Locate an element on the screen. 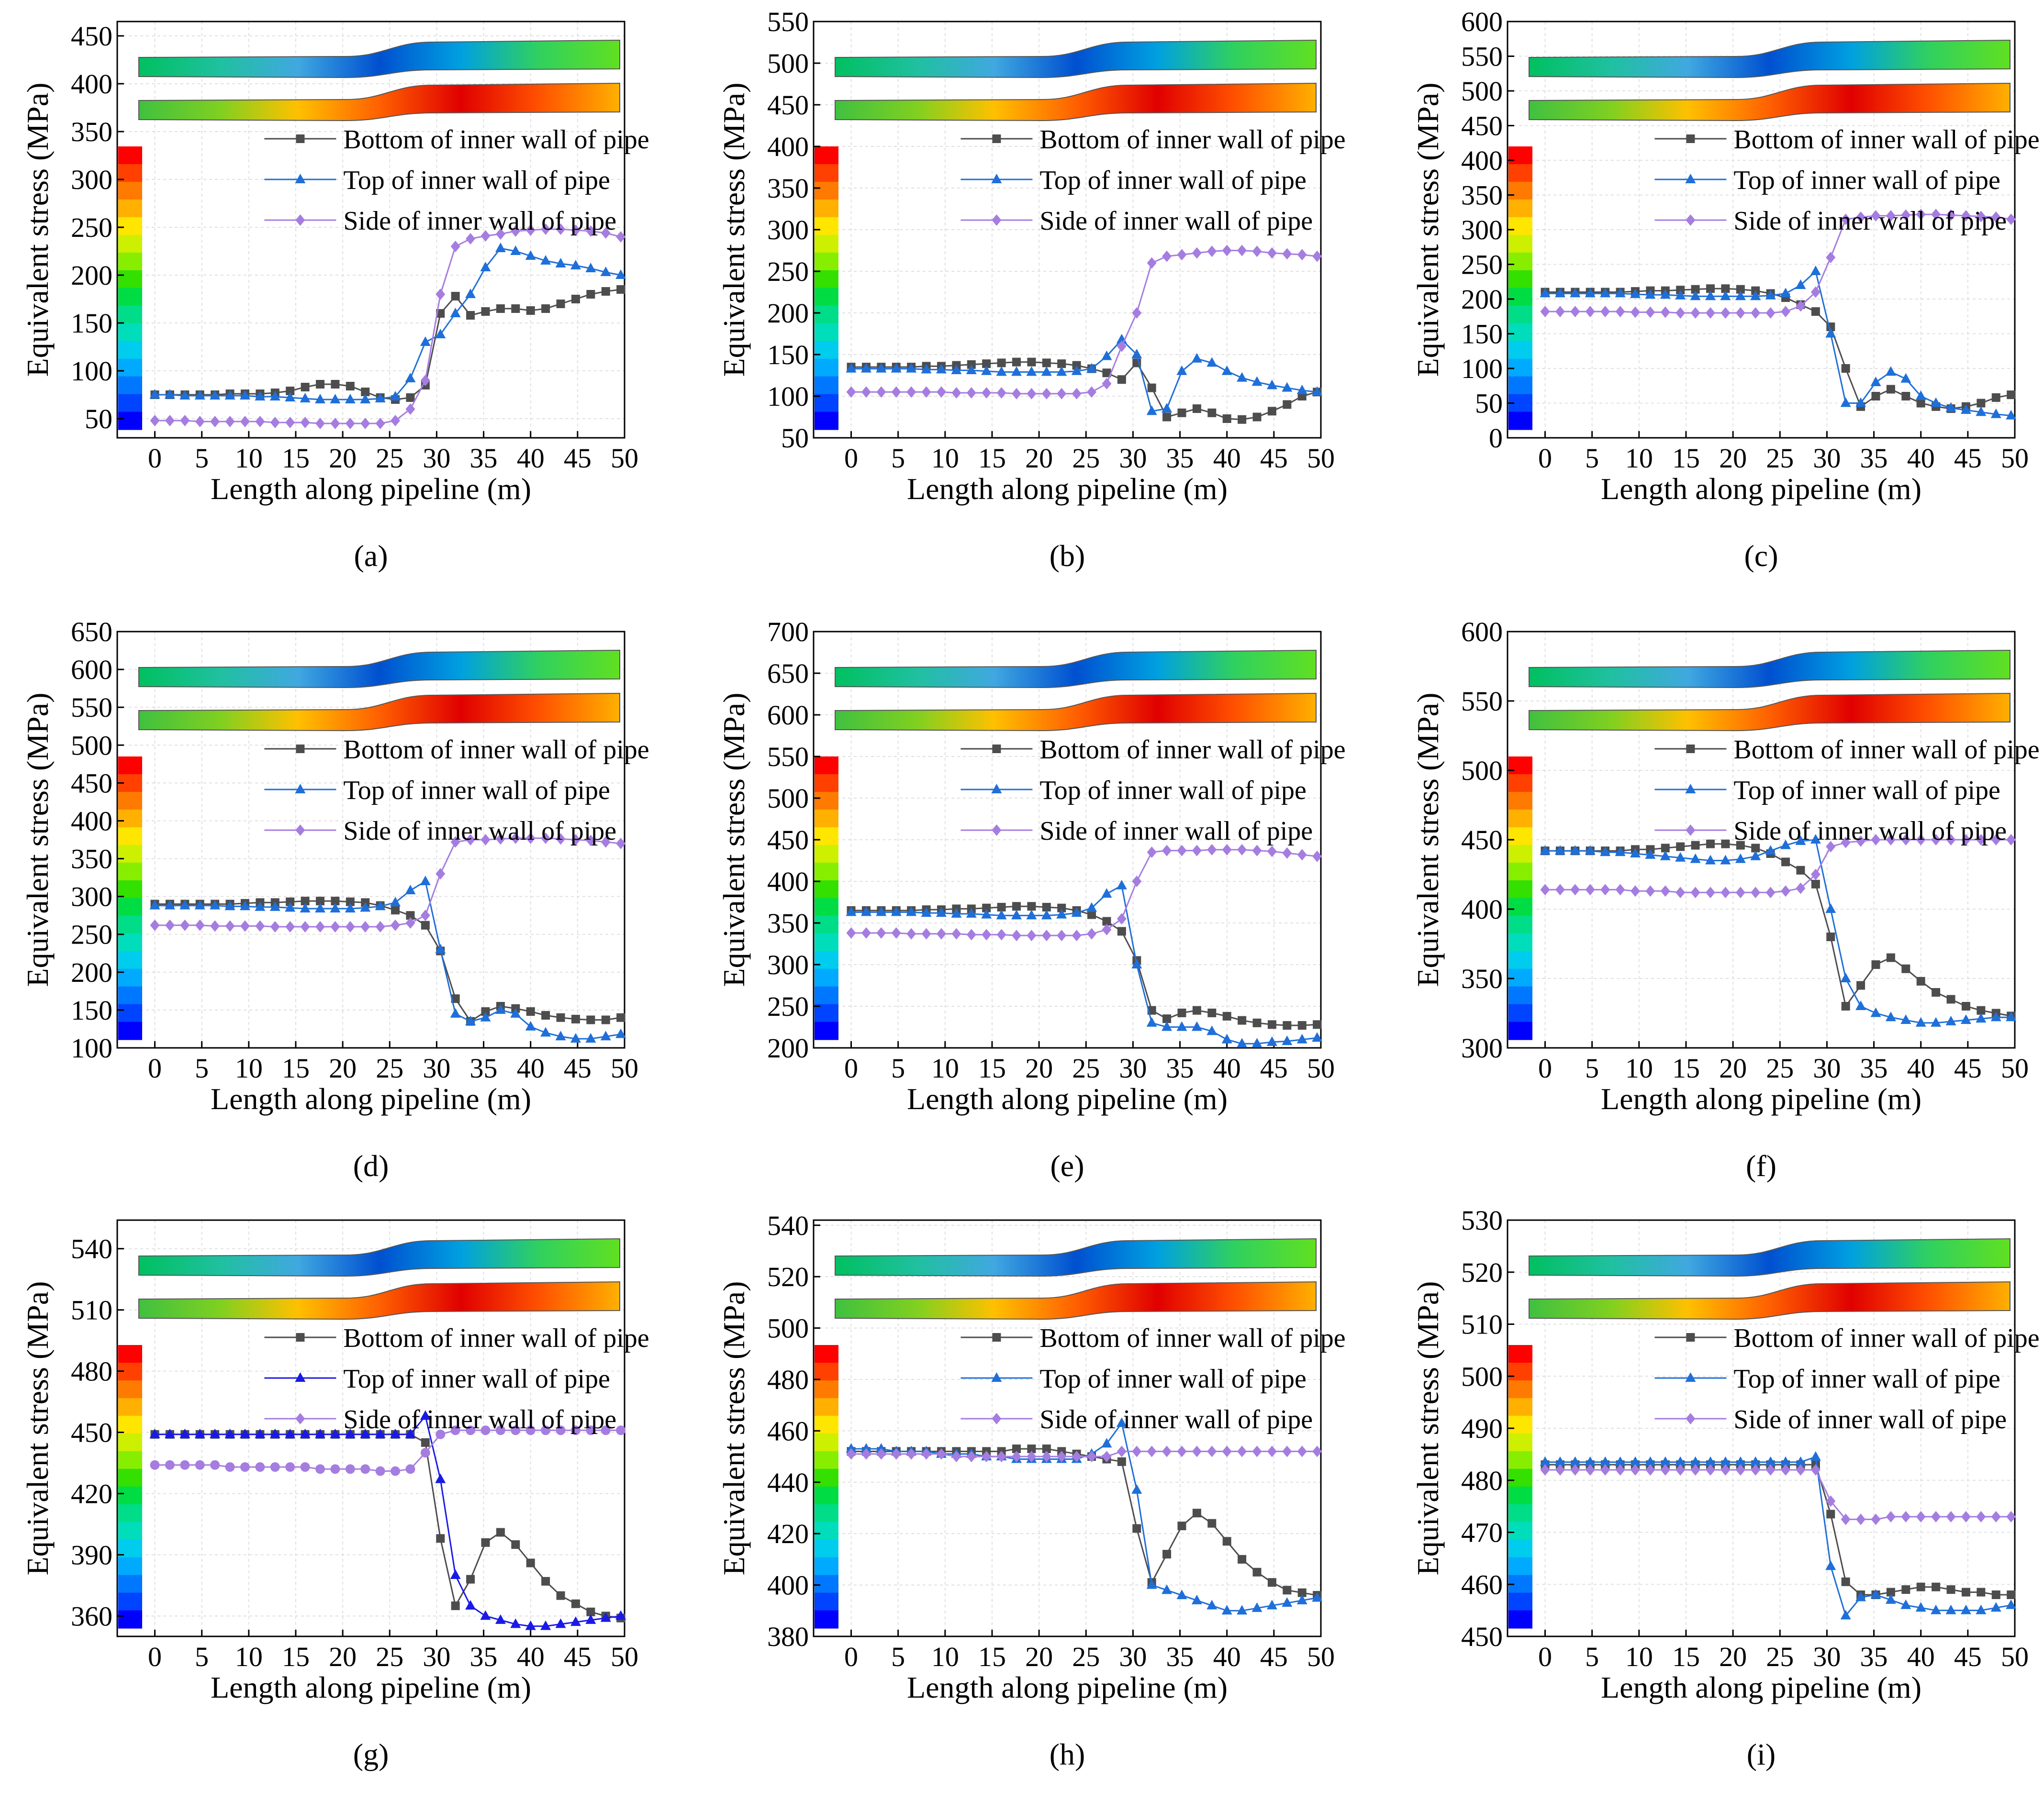  x-tick-label: 20 is located at coordinates (1733, 458).